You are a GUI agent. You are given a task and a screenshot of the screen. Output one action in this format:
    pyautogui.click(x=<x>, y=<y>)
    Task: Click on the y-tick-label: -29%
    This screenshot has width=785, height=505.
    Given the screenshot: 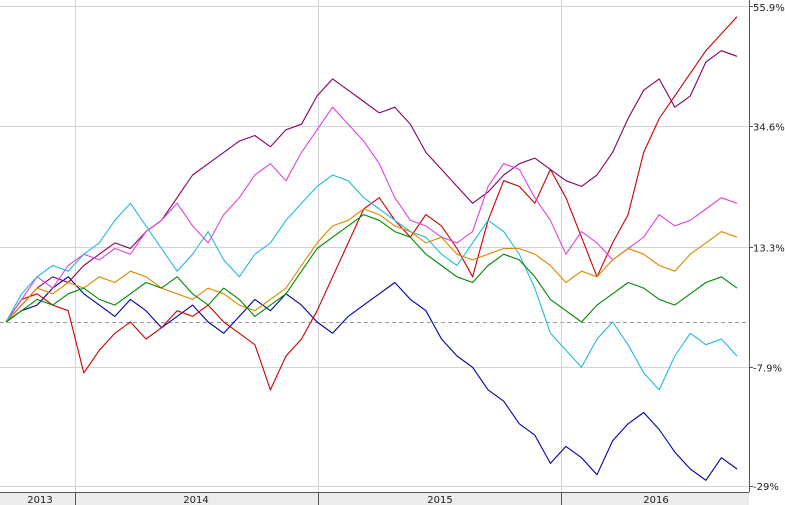 What is the action you would take?
    pyautogui.click(x=766, y=487)
    